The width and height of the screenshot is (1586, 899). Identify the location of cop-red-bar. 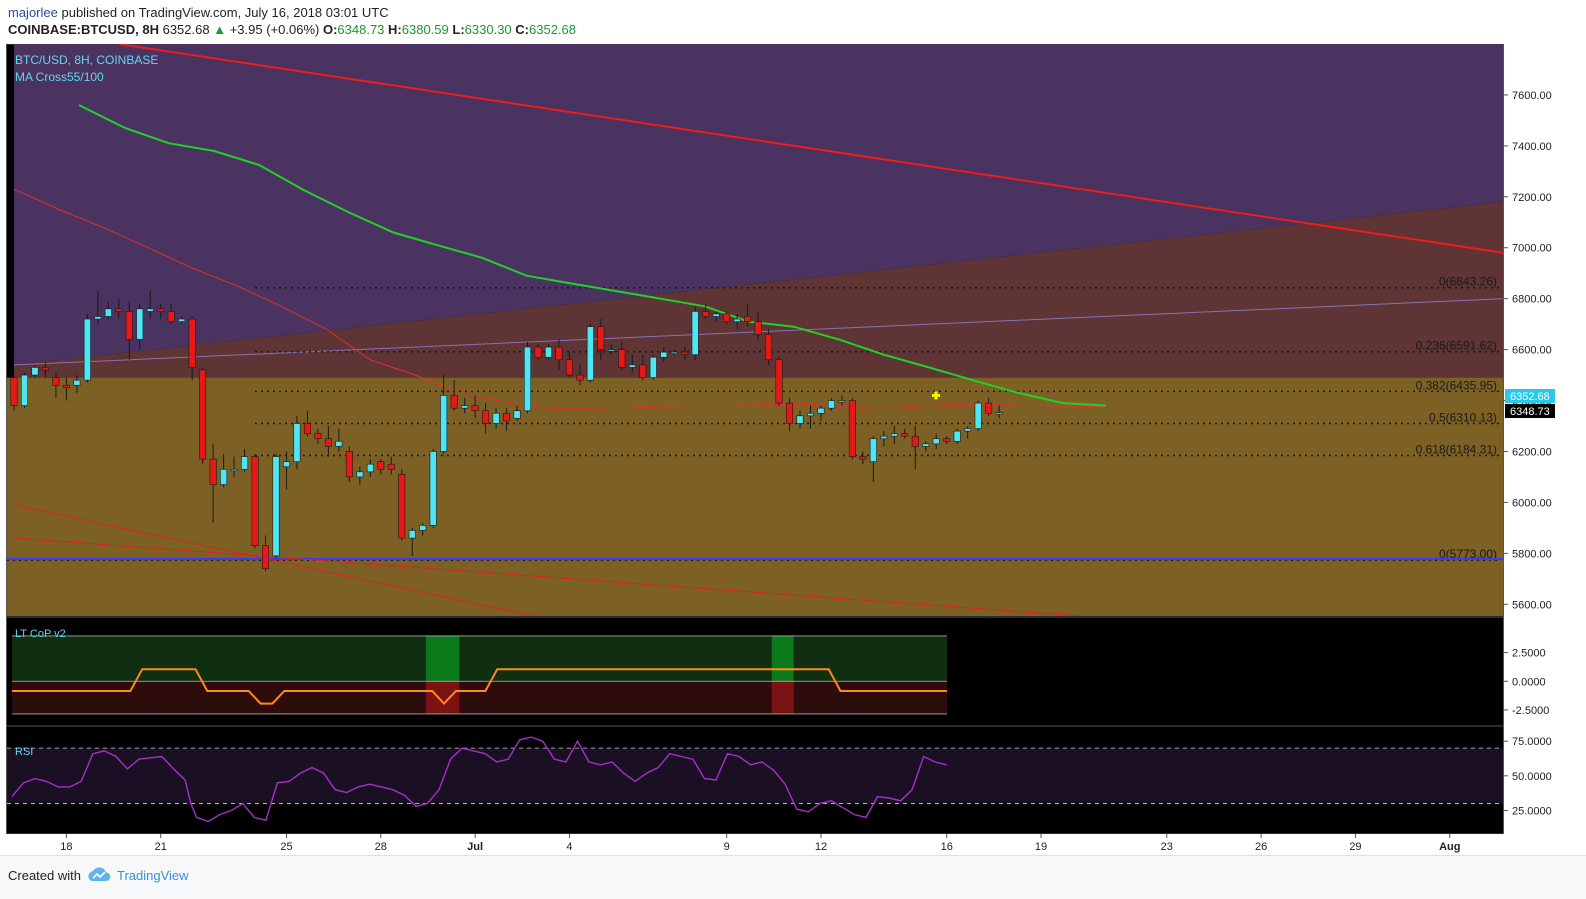
(443, 697).